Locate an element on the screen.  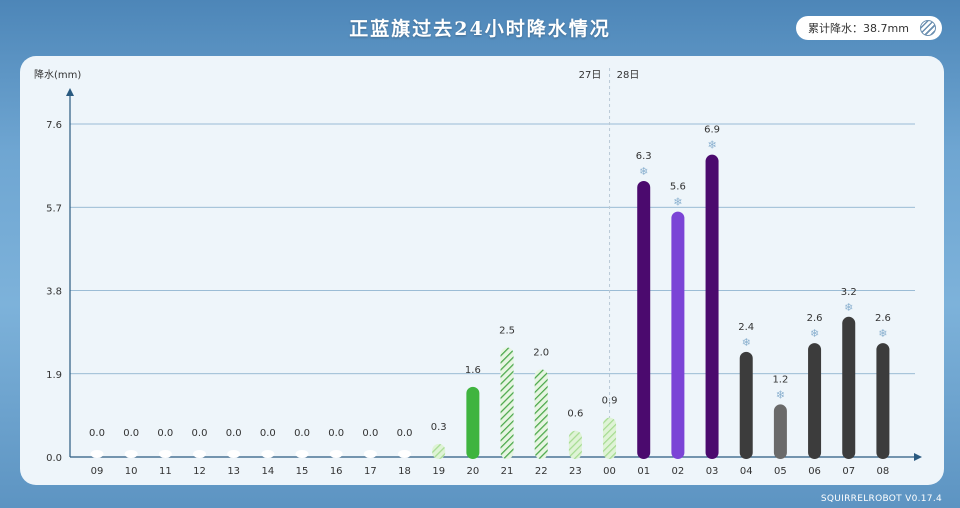
x-tick-label: 13 is located at coordinates (233, 471).